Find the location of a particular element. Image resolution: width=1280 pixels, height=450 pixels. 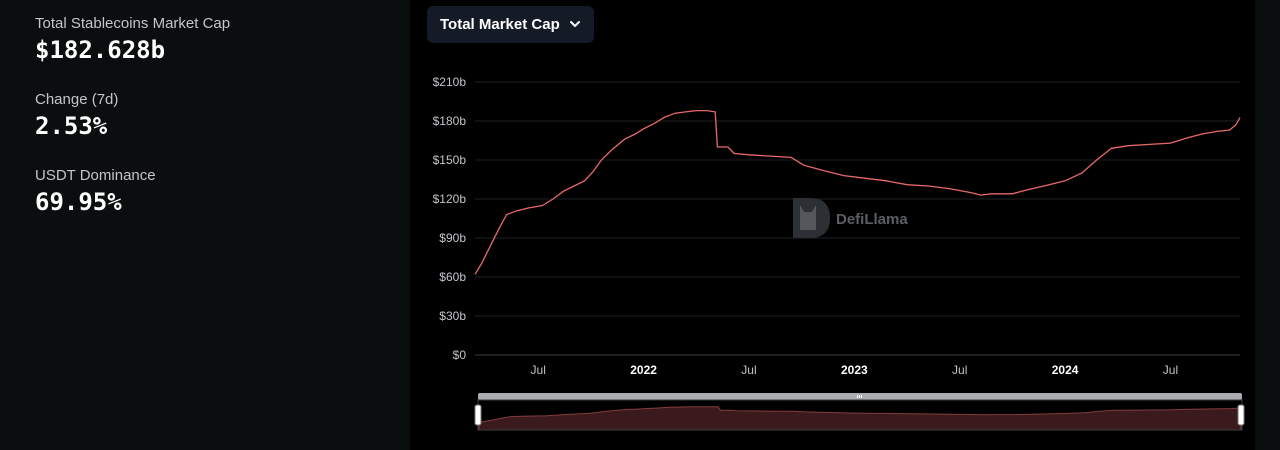

y-tick-label: $150b is located at coordinates (450, 160).